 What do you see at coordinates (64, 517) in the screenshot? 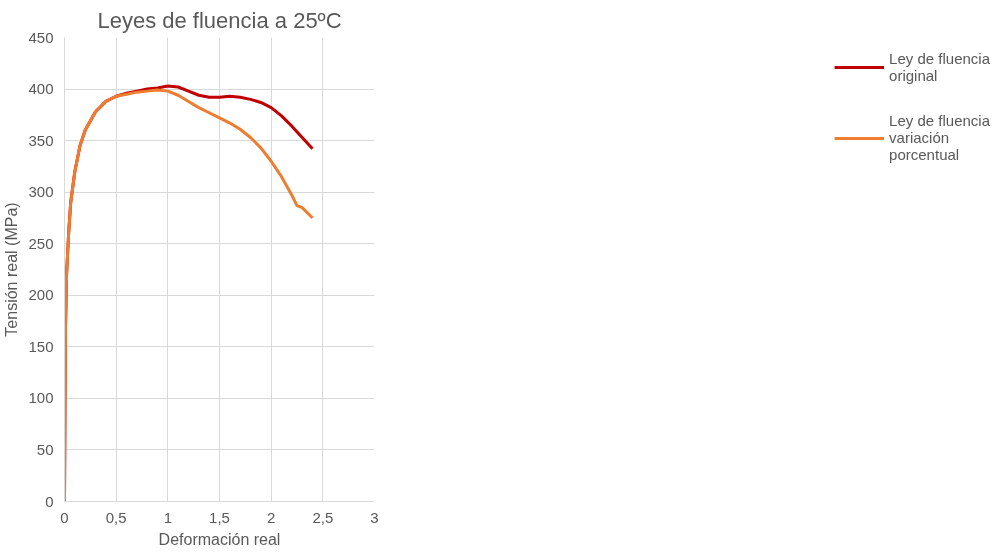
I see `x-tick-label: 0` at bounding box center [64, 517].